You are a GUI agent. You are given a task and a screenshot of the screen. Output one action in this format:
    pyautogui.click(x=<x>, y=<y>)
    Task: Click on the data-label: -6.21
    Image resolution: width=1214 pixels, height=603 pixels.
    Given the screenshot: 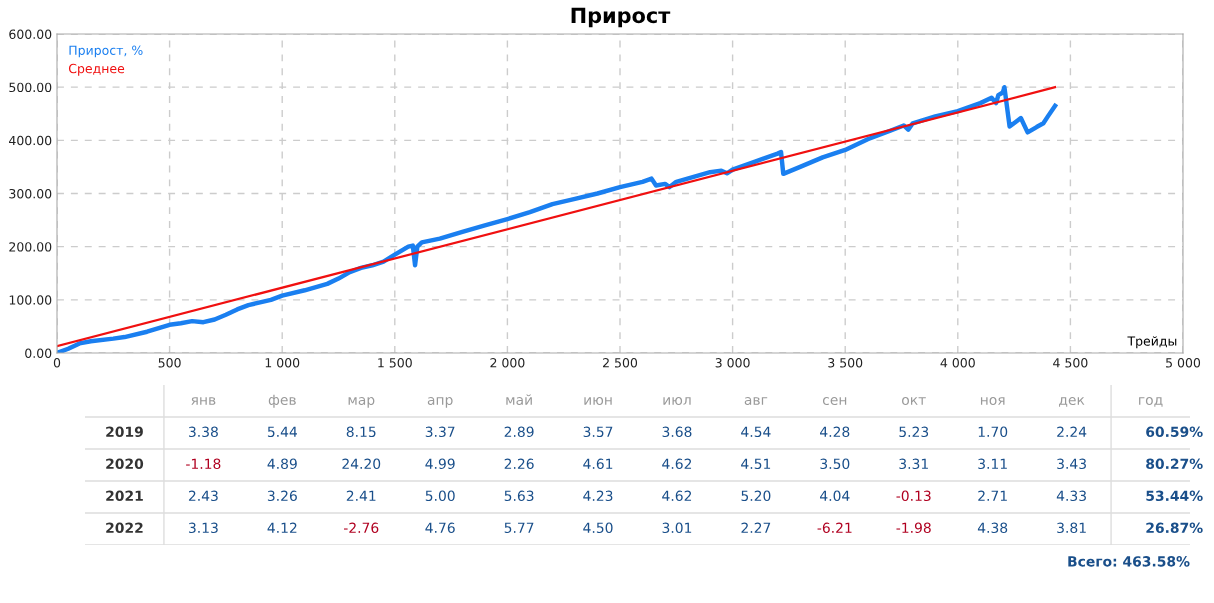 What is the action you would take?
    pyautogui.click(x=834, y=528)
    